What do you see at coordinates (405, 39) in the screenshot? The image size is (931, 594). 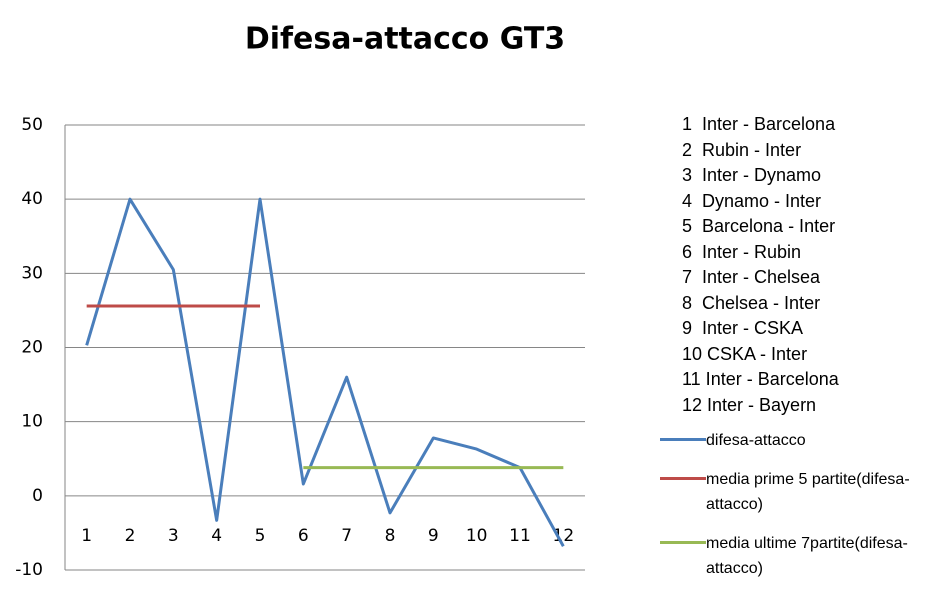 I see `chart-title: Difesa-attacco GT3` at bounding box center [405, 39].